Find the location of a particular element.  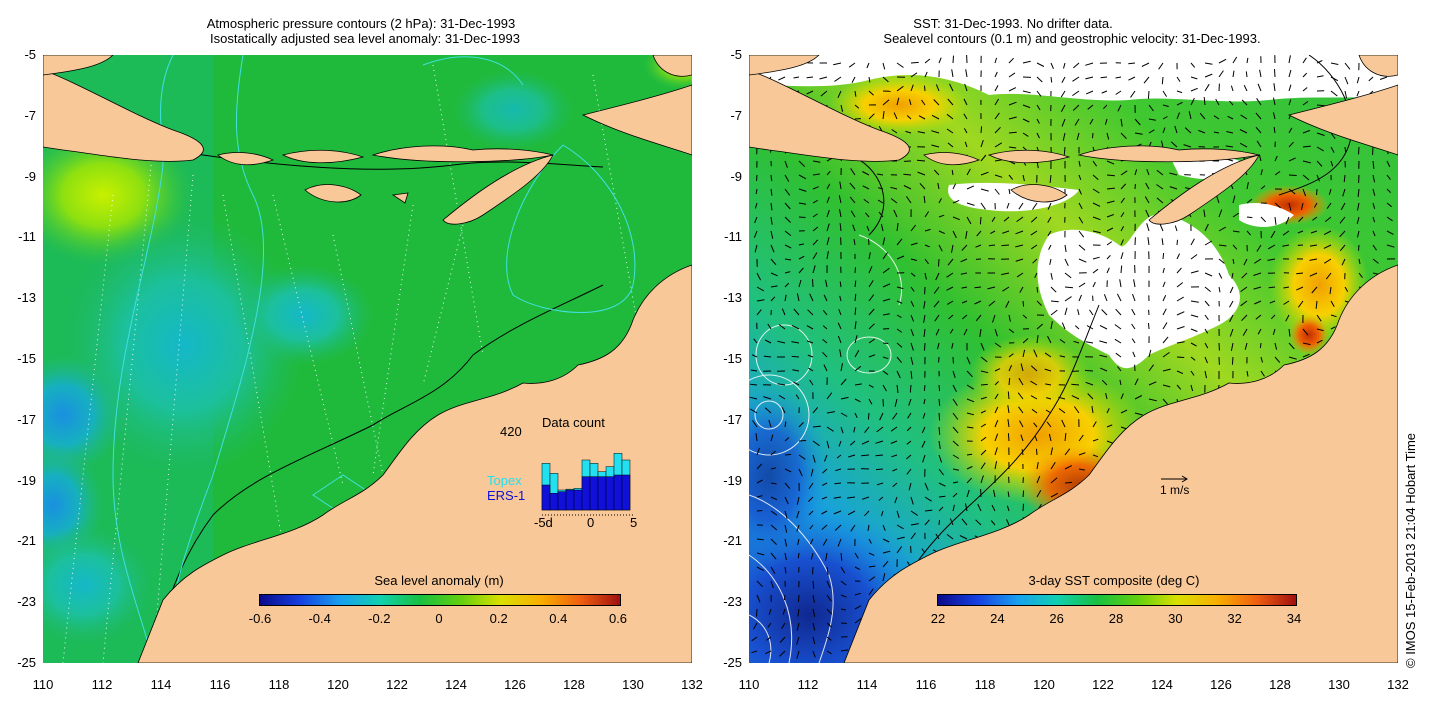

right-colorbar-tick: 22 is located at coordinates (938, 618).